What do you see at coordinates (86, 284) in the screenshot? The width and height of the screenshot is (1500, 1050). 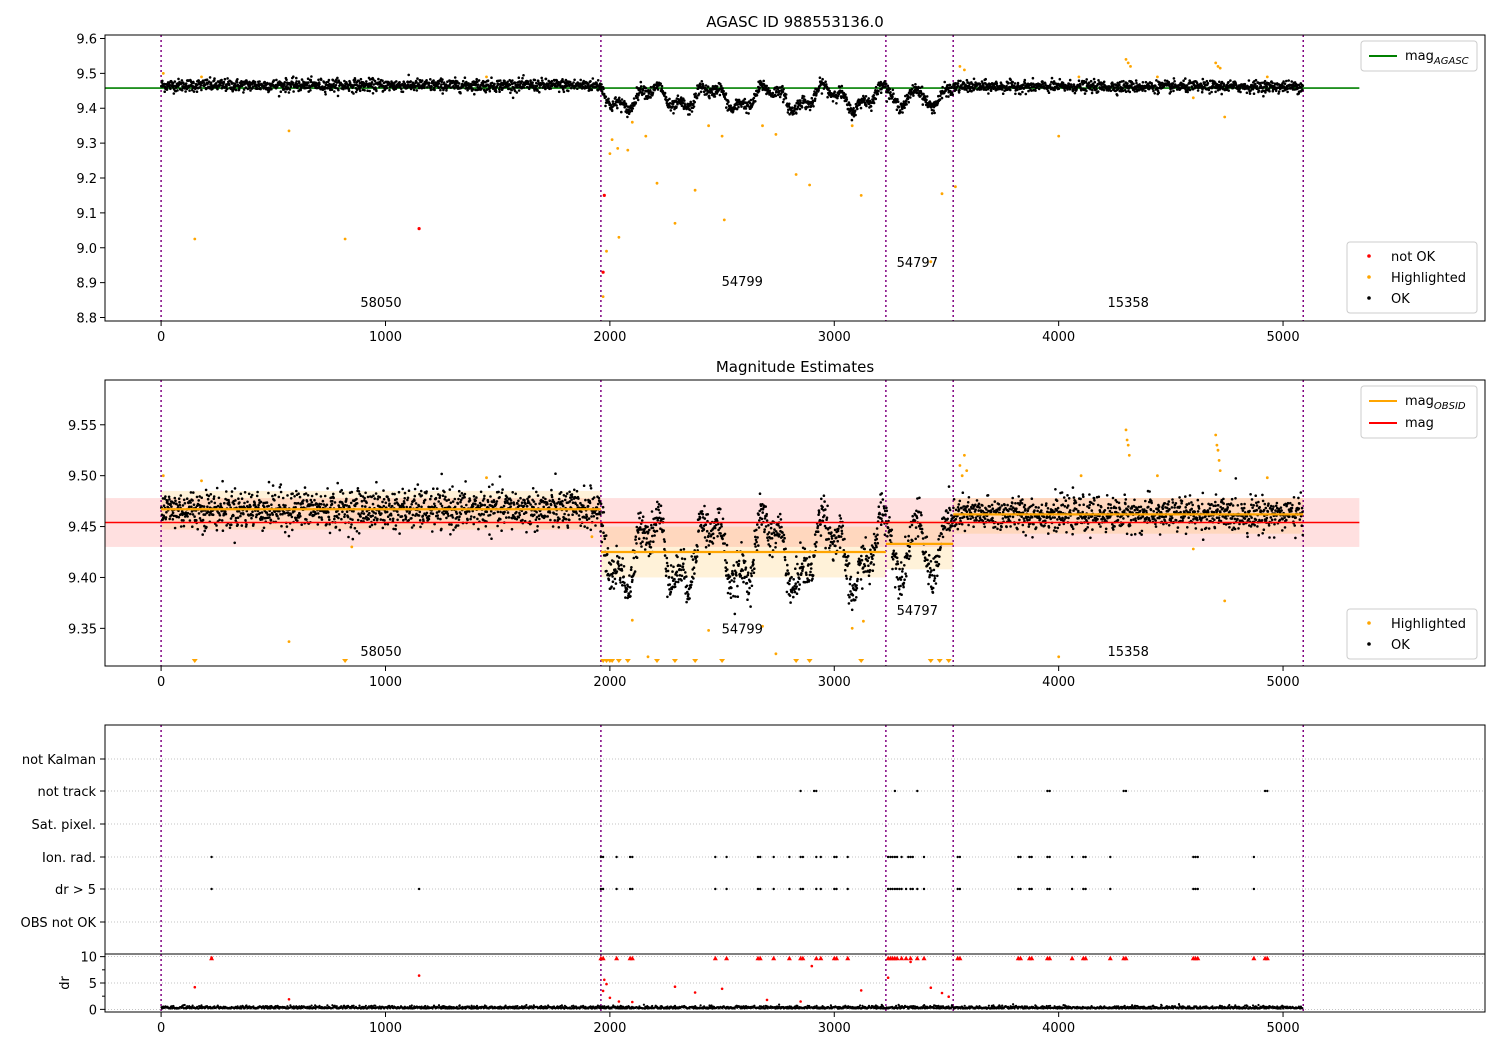 I see `y-tick-label: 8.9` at bounding box center [86, 284].